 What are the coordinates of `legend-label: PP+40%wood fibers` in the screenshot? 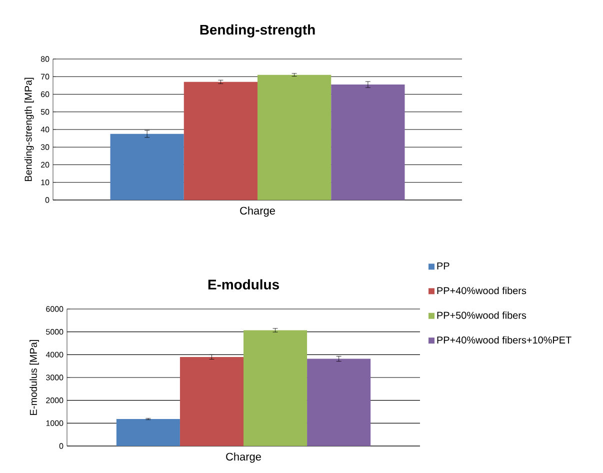 It's located at (481, 290).